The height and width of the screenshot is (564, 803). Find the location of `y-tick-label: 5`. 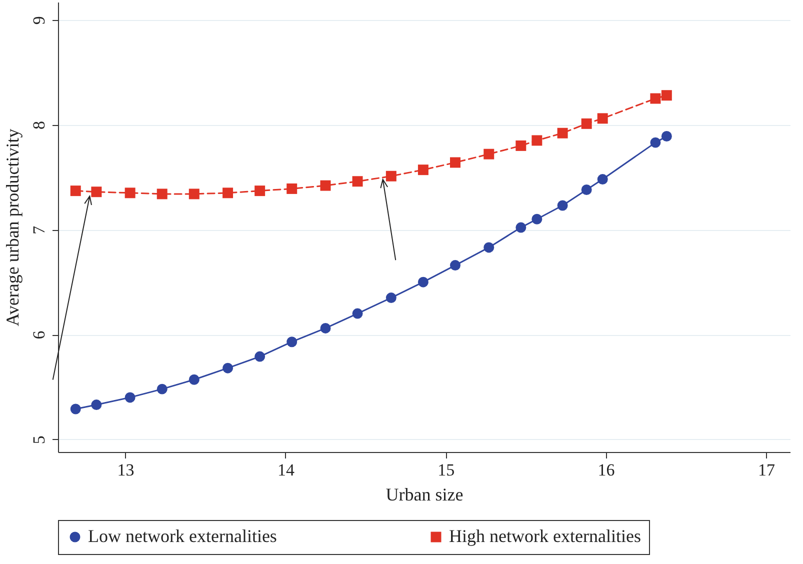

y-tick-label: 5 is located at coordinates (39, 440).